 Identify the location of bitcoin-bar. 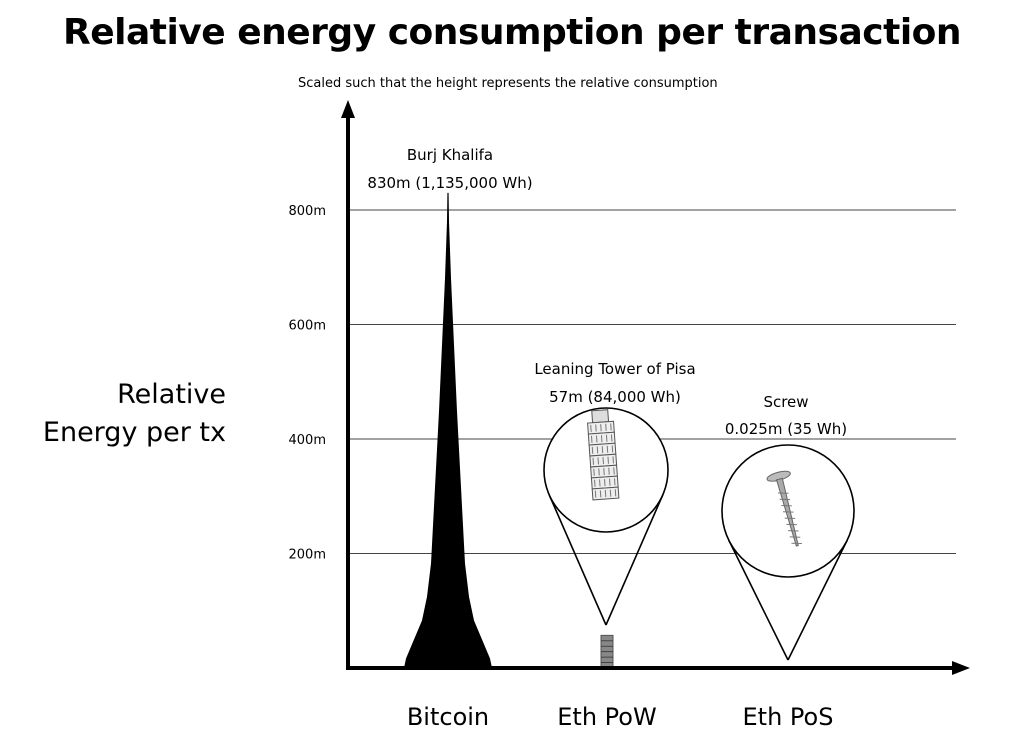
(448, 430).